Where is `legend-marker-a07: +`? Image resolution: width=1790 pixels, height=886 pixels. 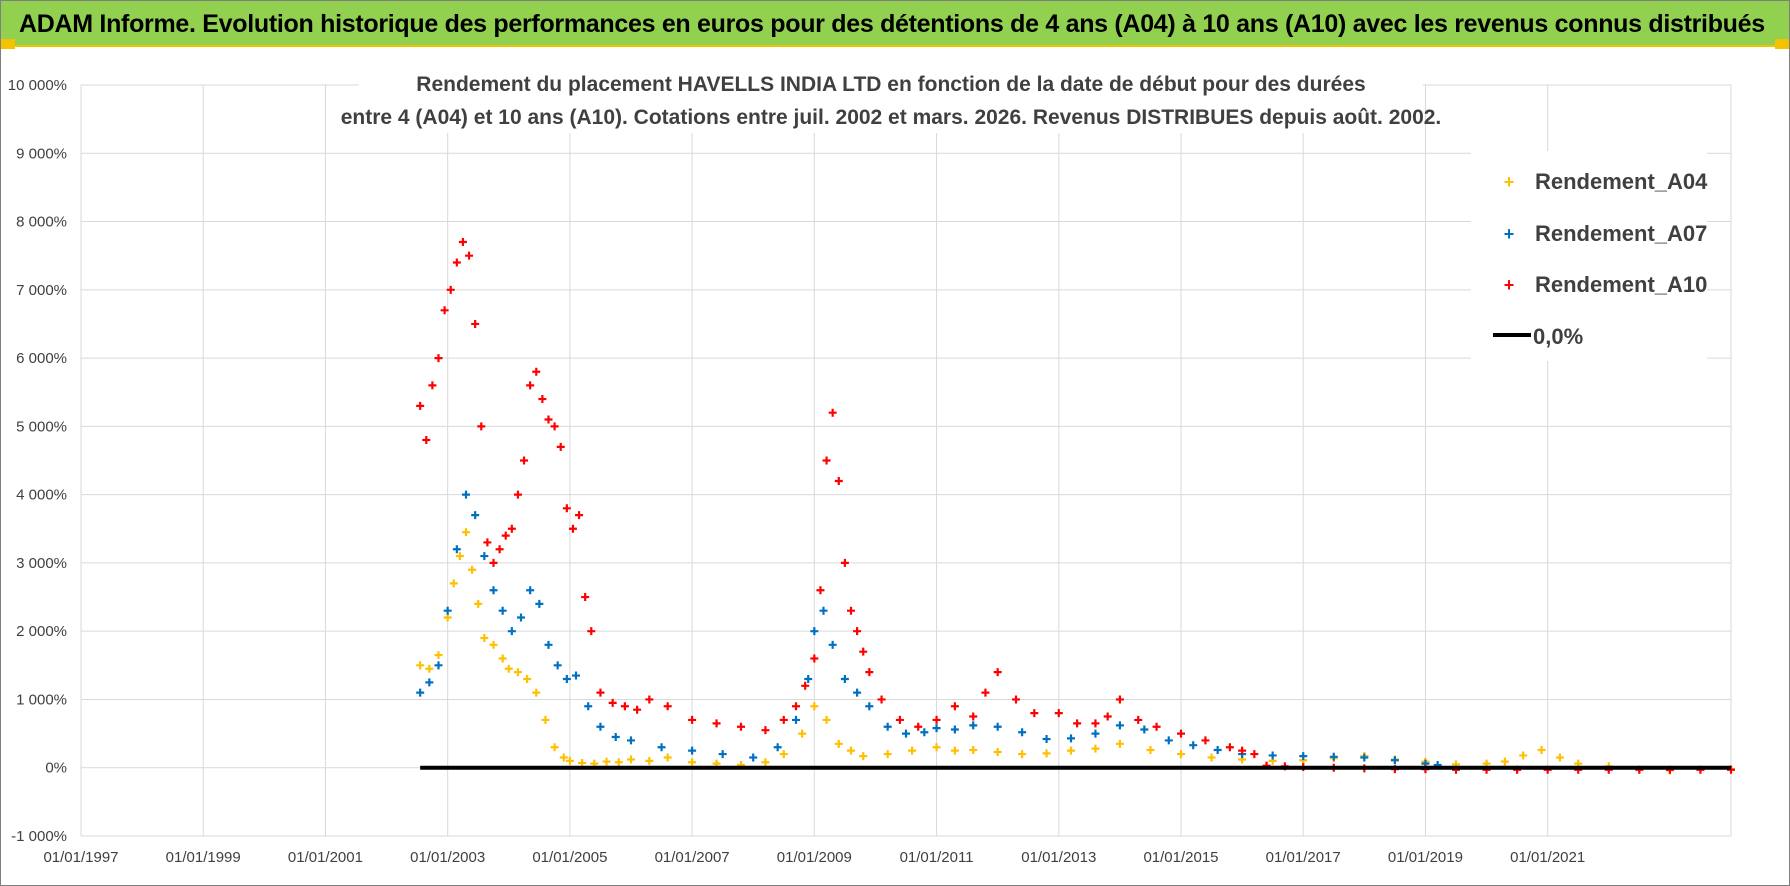 legend-marker-a07: + is located at coordinates (1509, 234).